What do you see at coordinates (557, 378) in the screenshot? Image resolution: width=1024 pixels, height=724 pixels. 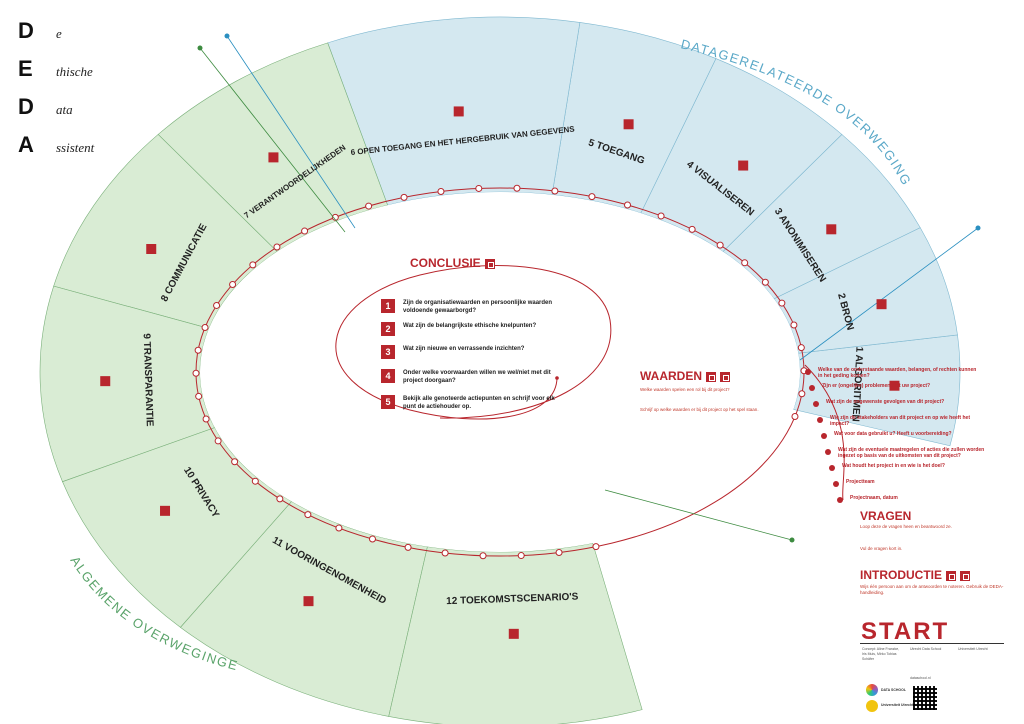 I see `spiral-end-dot` at bounding box center [557, 378].